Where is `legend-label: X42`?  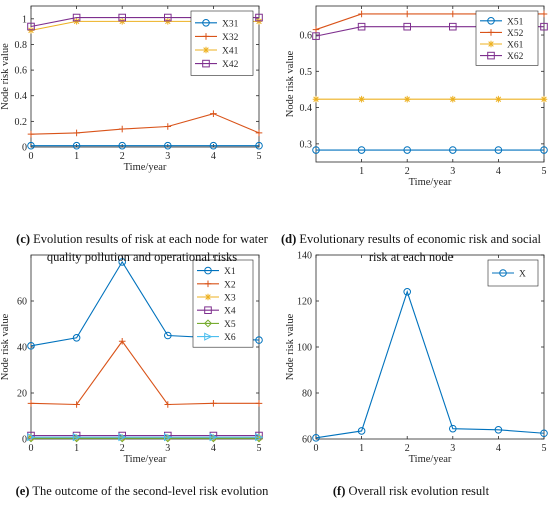
legend-label: X42 is located at coordinates (230, 65).